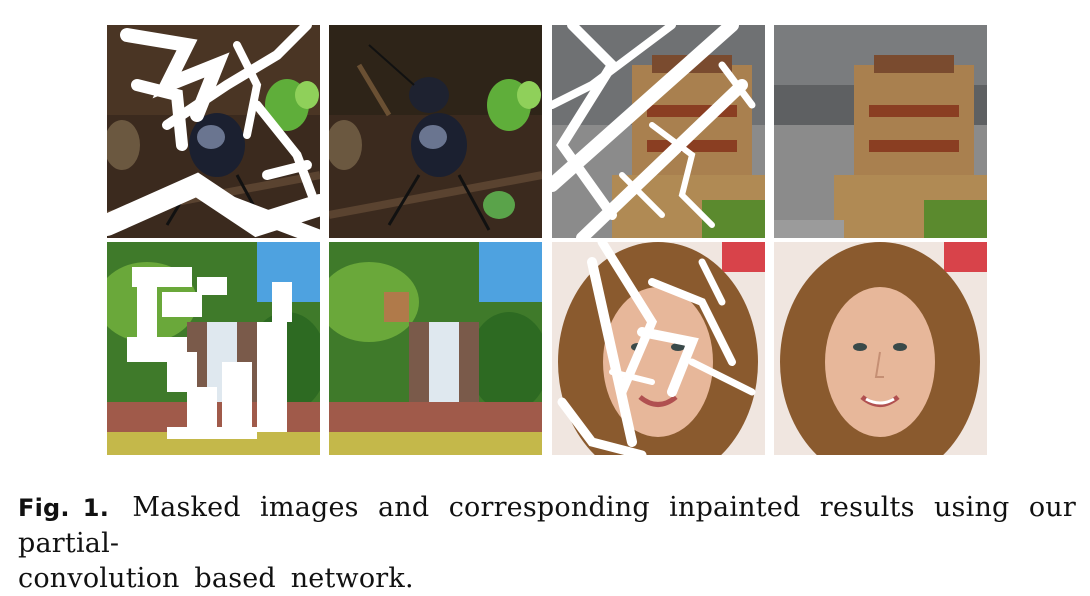 The width and height of the screenshot is (1090, 596). Describe the element at coordinates (64, 508) in the screenshot. I see `figure-label: Fig. 1.` at that location.